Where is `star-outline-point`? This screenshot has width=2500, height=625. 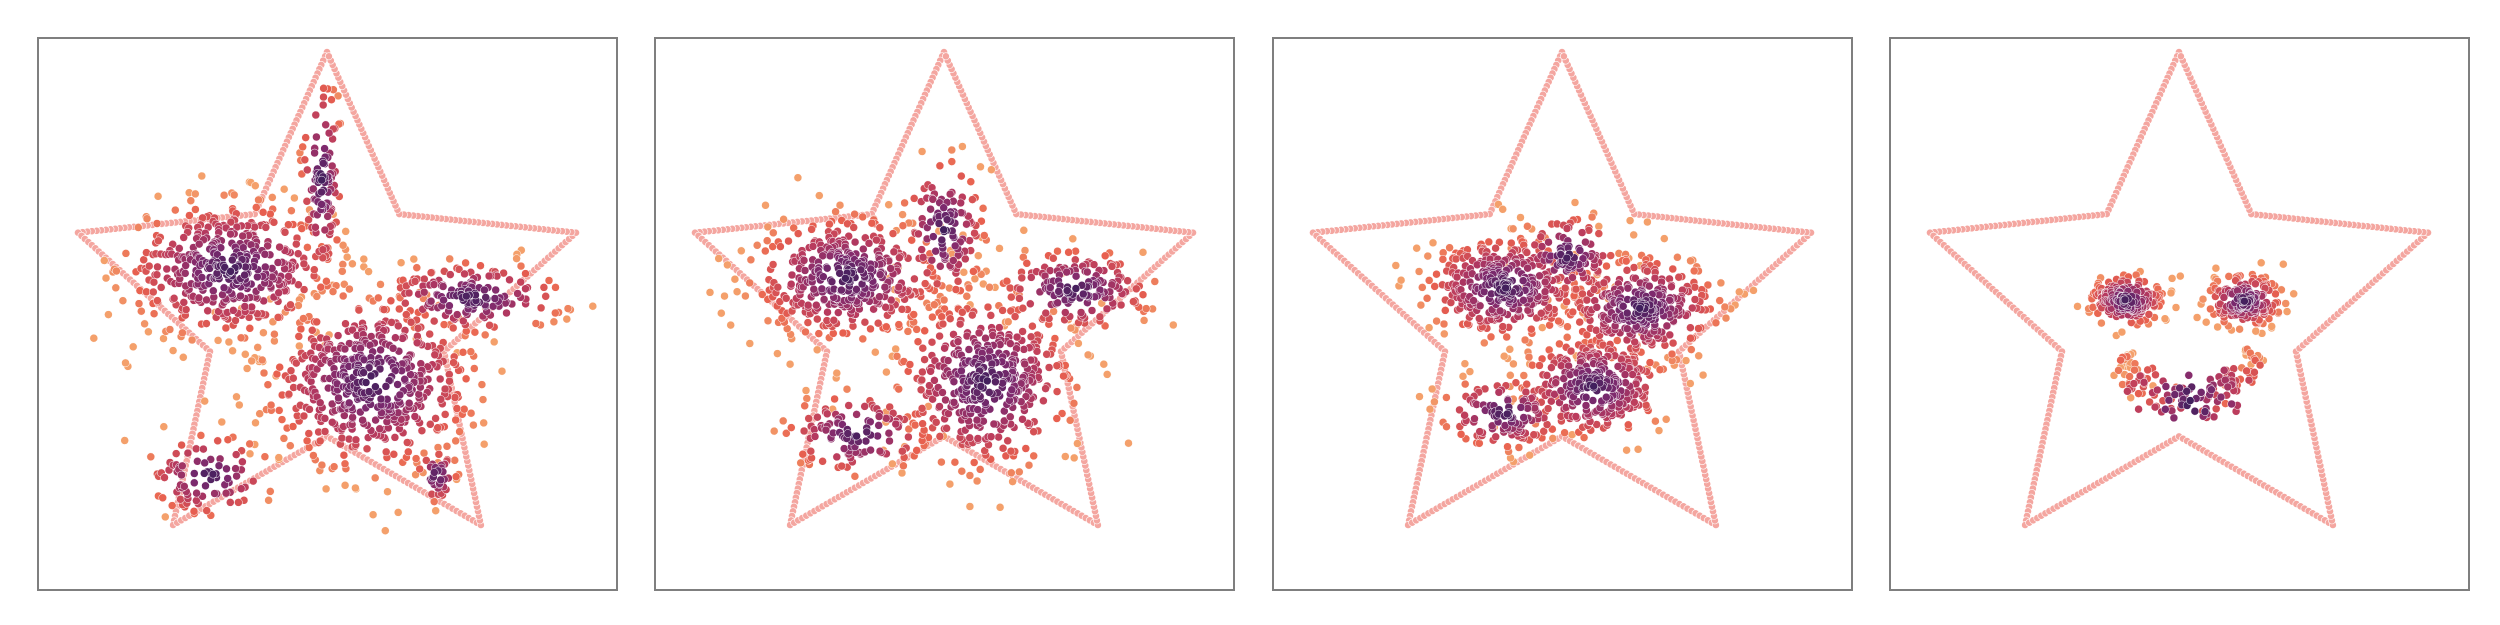
star-outline-point is located at coordinates (328, 56).